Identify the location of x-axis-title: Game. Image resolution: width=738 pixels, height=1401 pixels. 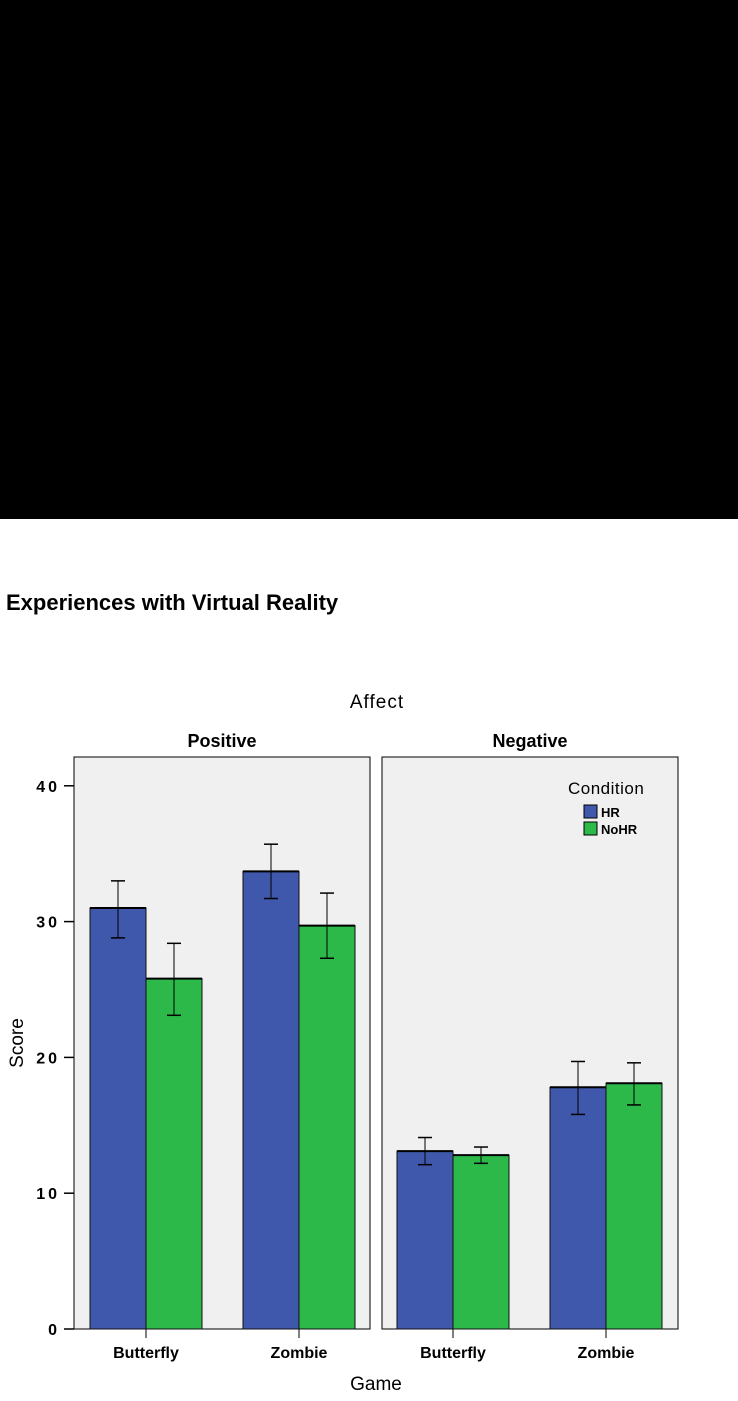
(376, 1384).